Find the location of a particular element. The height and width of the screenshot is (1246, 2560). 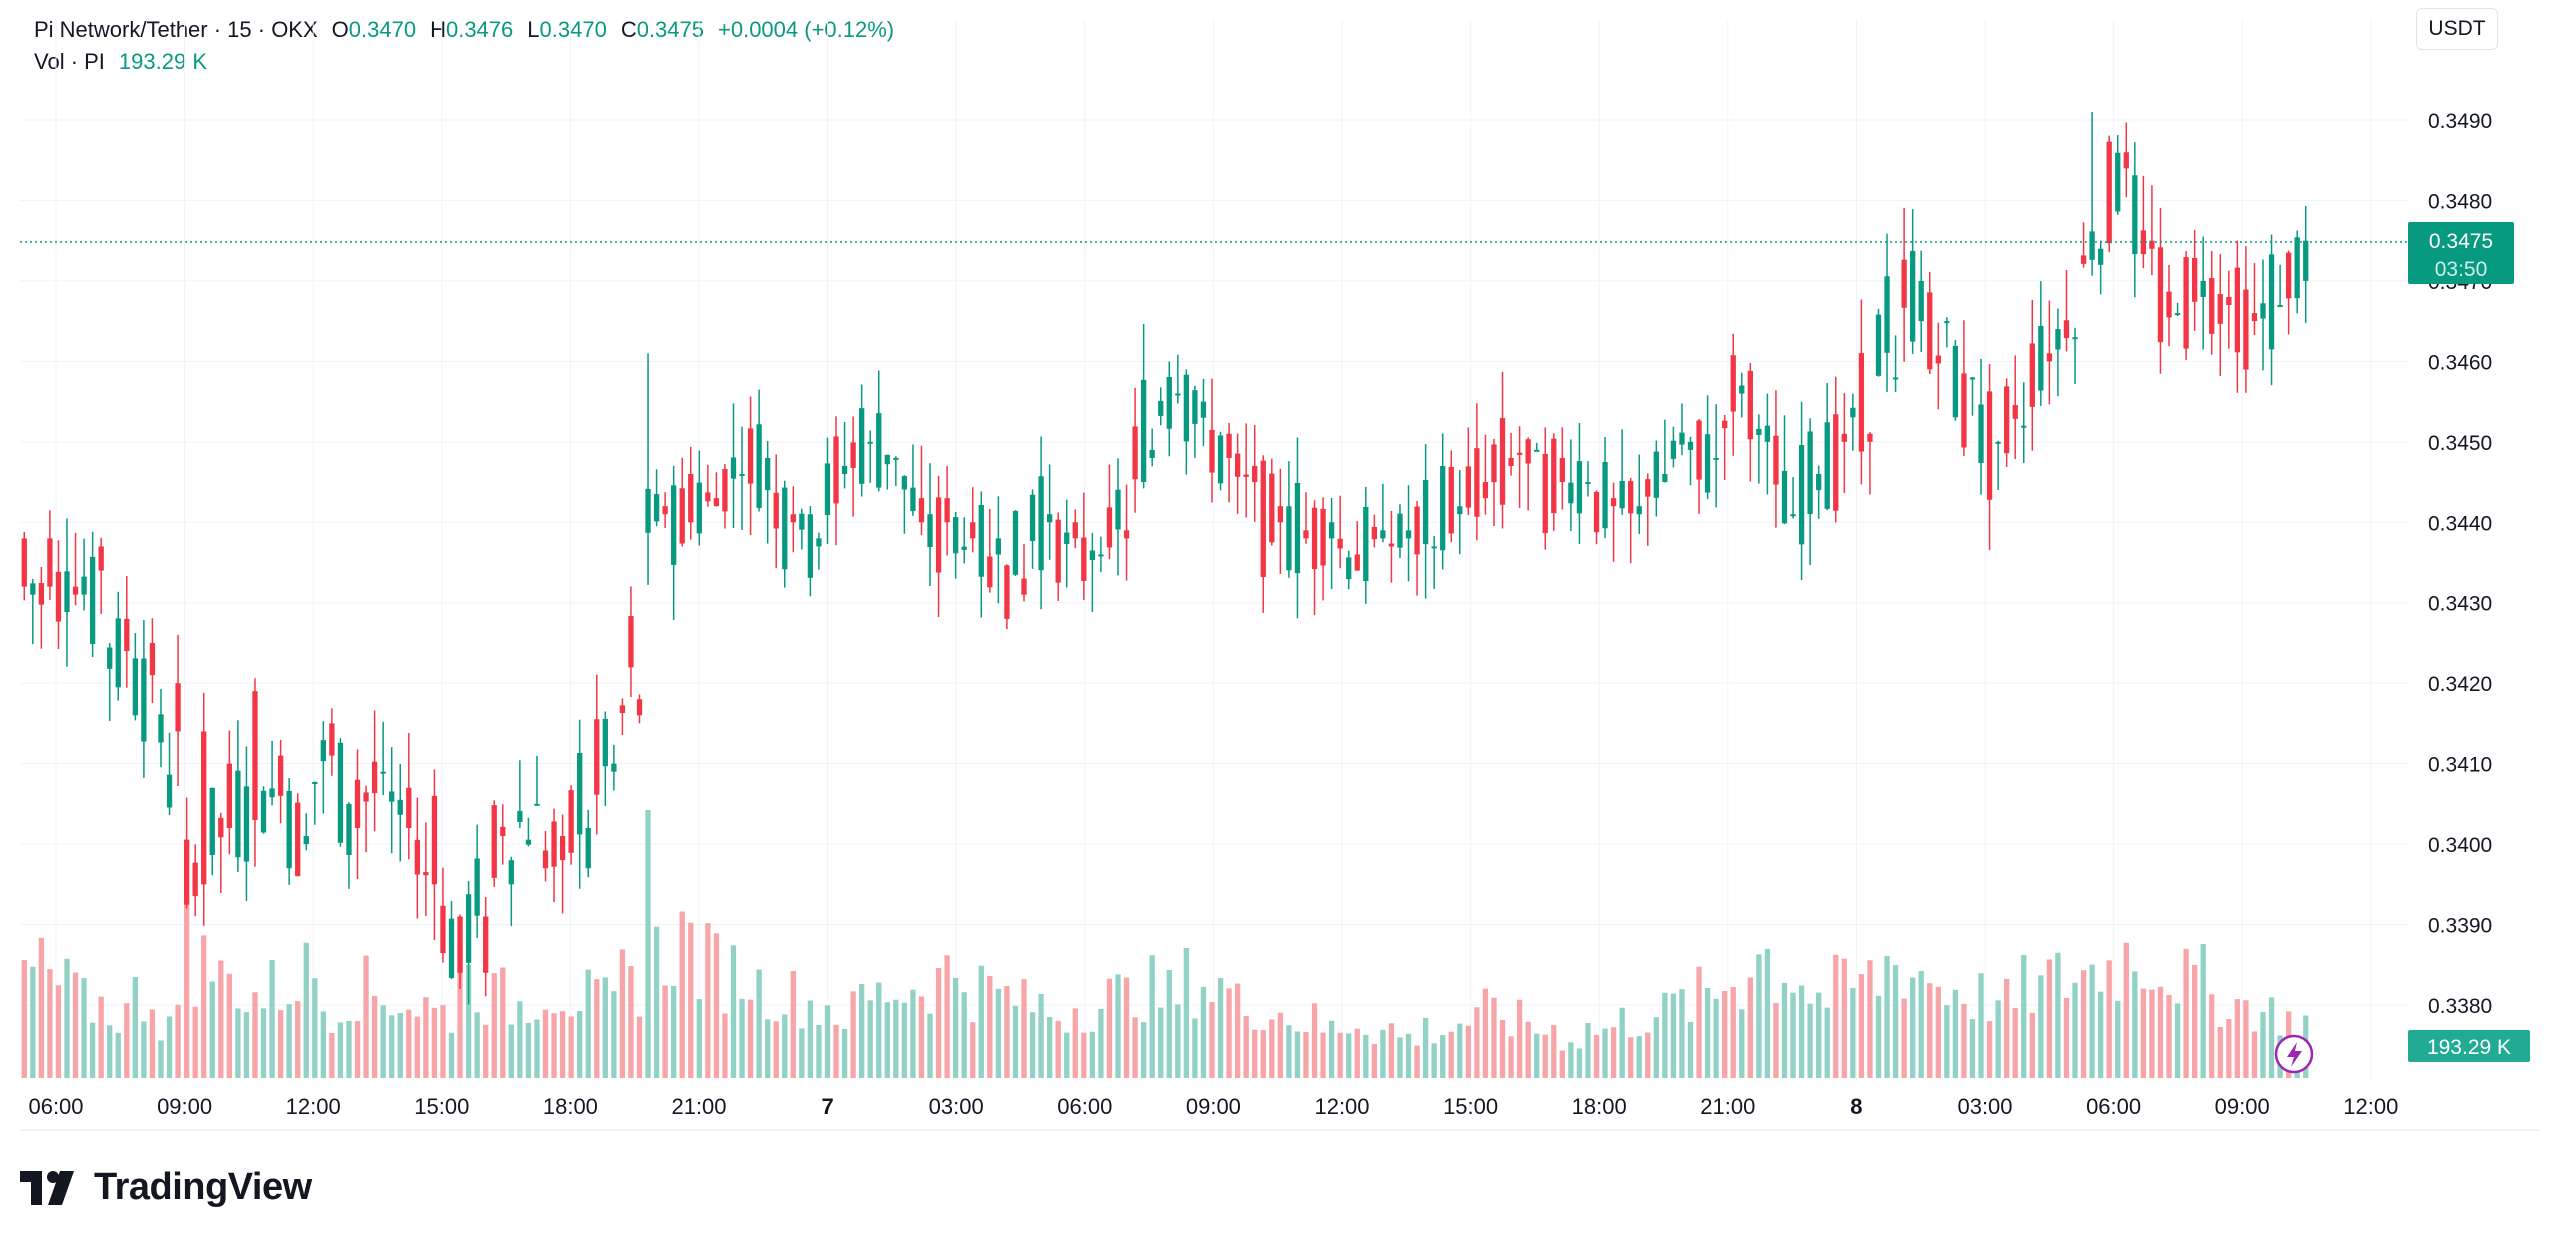

lightning-icon is located at coordinates (2294, 1054).